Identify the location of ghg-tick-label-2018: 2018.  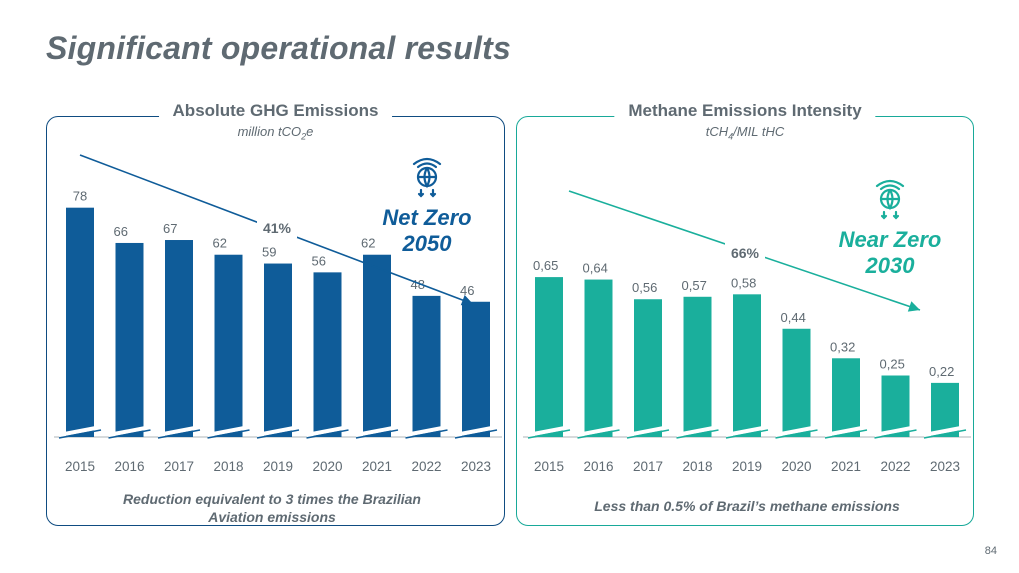
(228, 466).